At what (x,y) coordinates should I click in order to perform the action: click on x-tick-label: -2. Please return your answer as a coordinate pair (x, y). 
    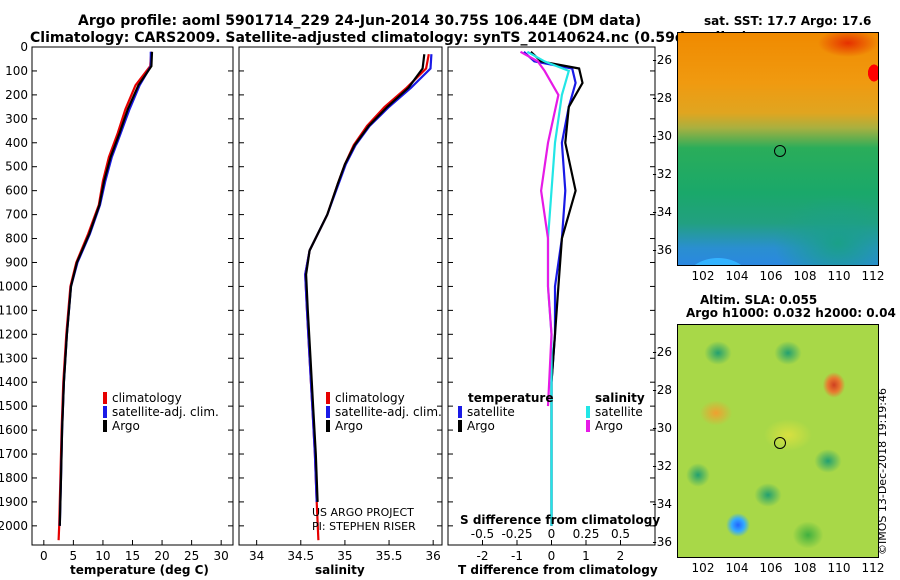
    Looking at the image, I should click on (483, 556).